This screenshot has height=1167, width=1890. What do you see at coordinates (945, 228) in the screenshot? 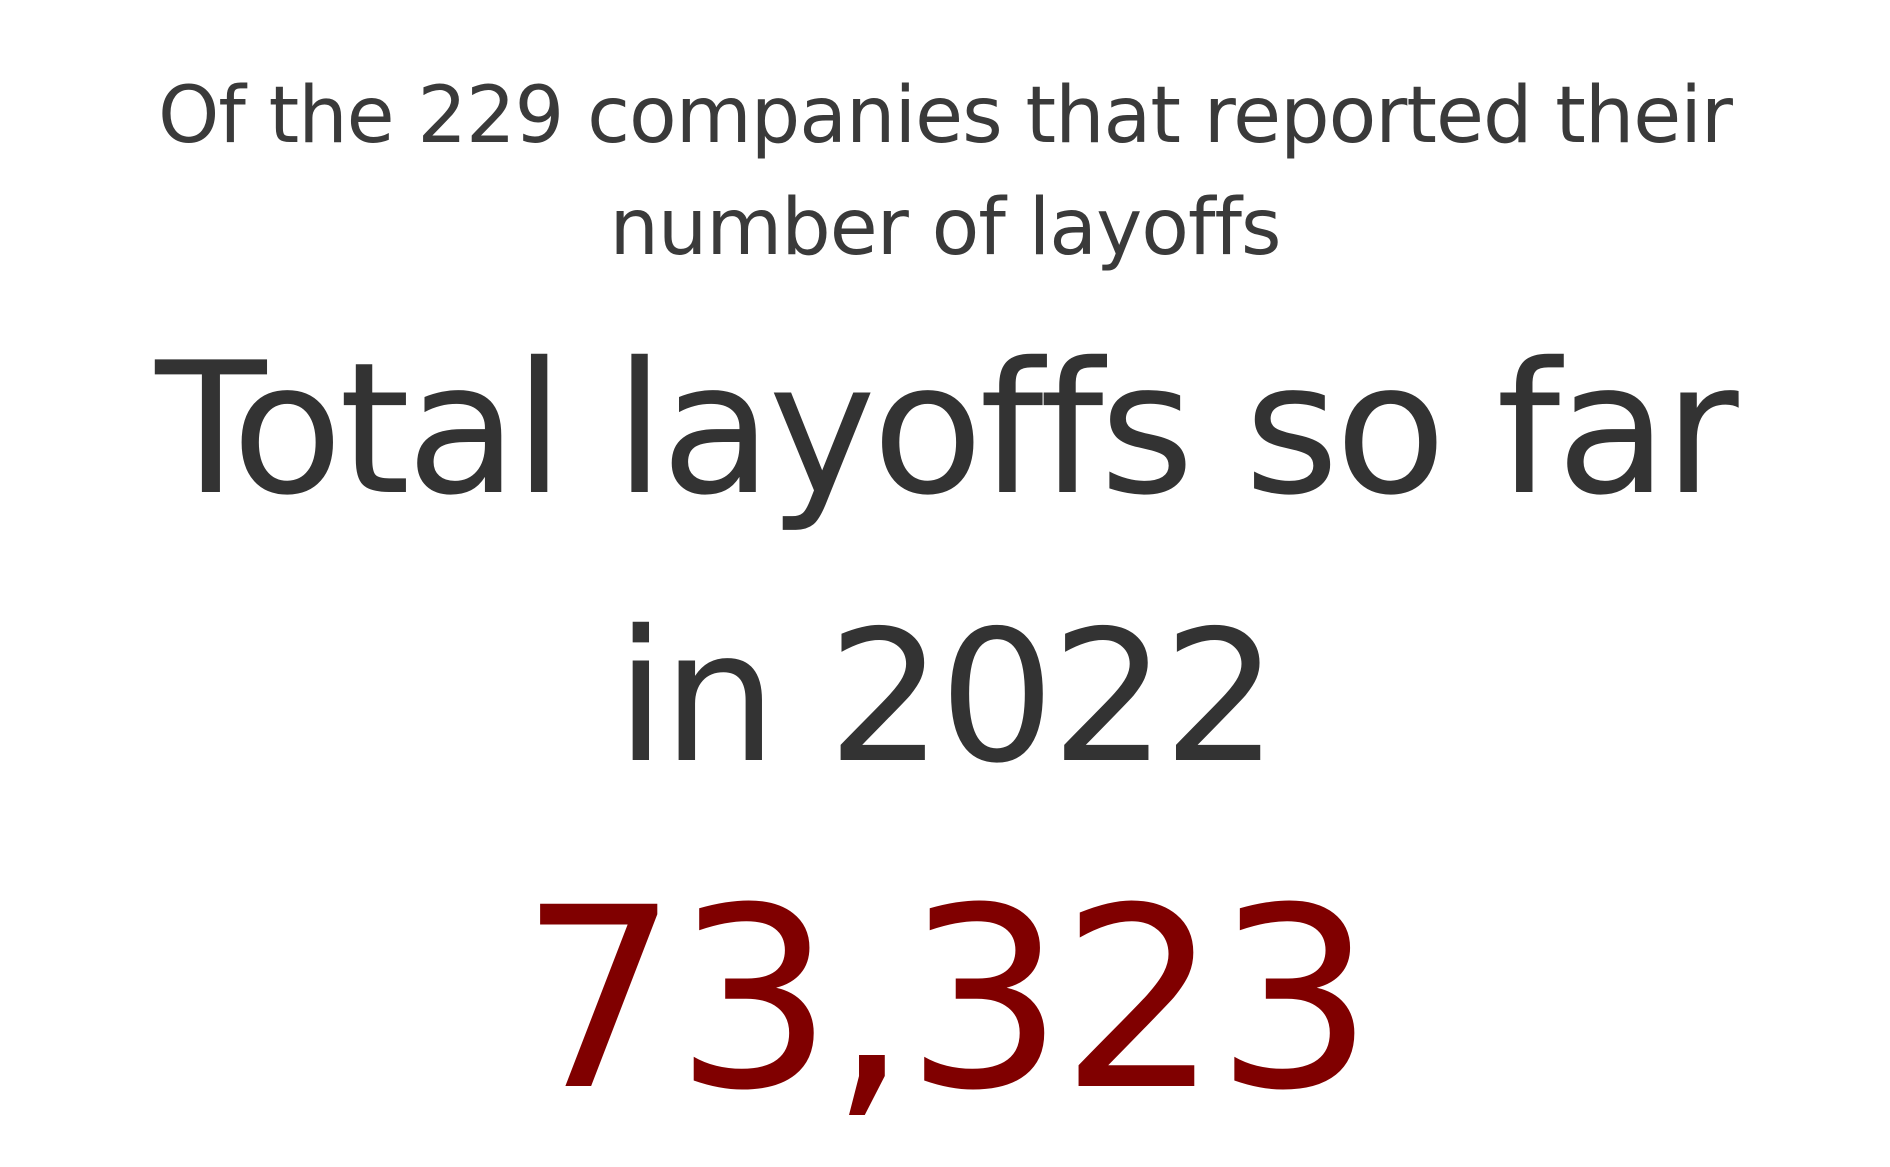
I see `stat-subtitle-line-2: number of layoffs` at bounding box center [945, 228].